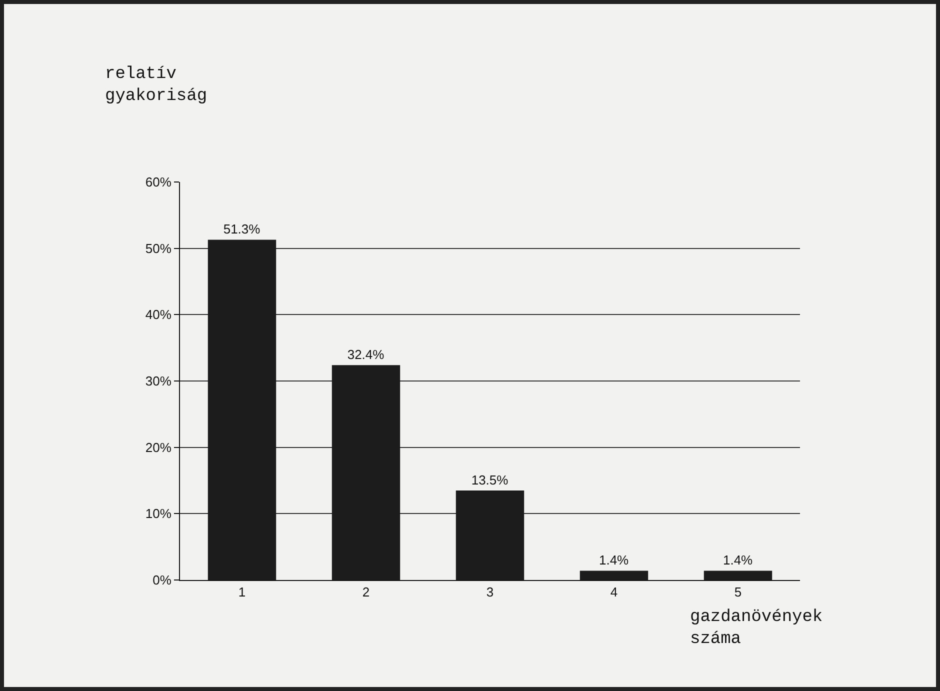  What do you see at coordinates (162, 580) in the screenshot?
I see `y-tick-label: 0%` at bounding box center [162, 580].